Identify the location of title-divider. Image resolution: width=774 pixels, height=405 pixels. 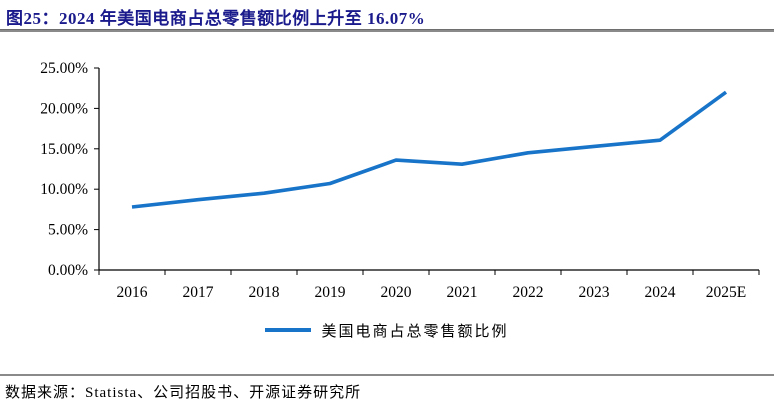
(387, 30).